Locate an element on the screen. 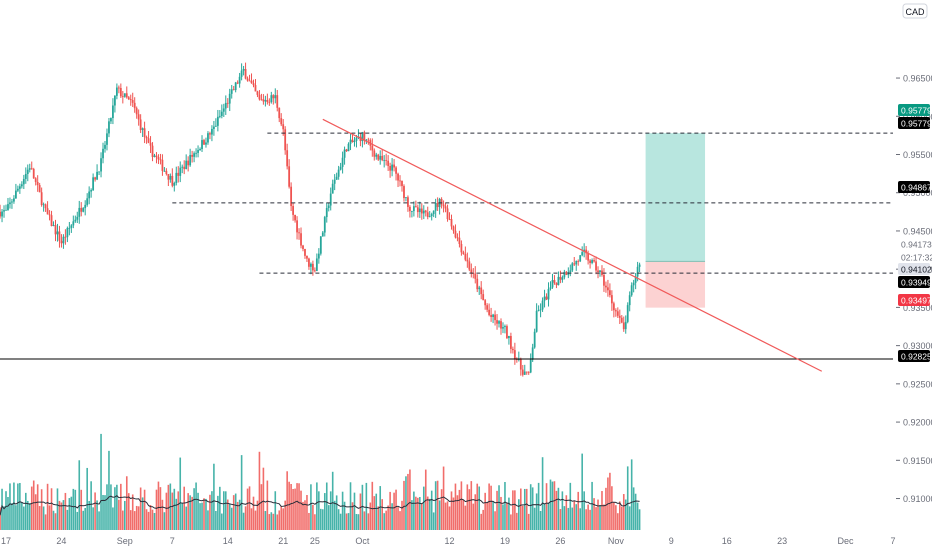 The image size is (932, 550). price-tag-label: 0.94867 is located at coordinates (916, 188).